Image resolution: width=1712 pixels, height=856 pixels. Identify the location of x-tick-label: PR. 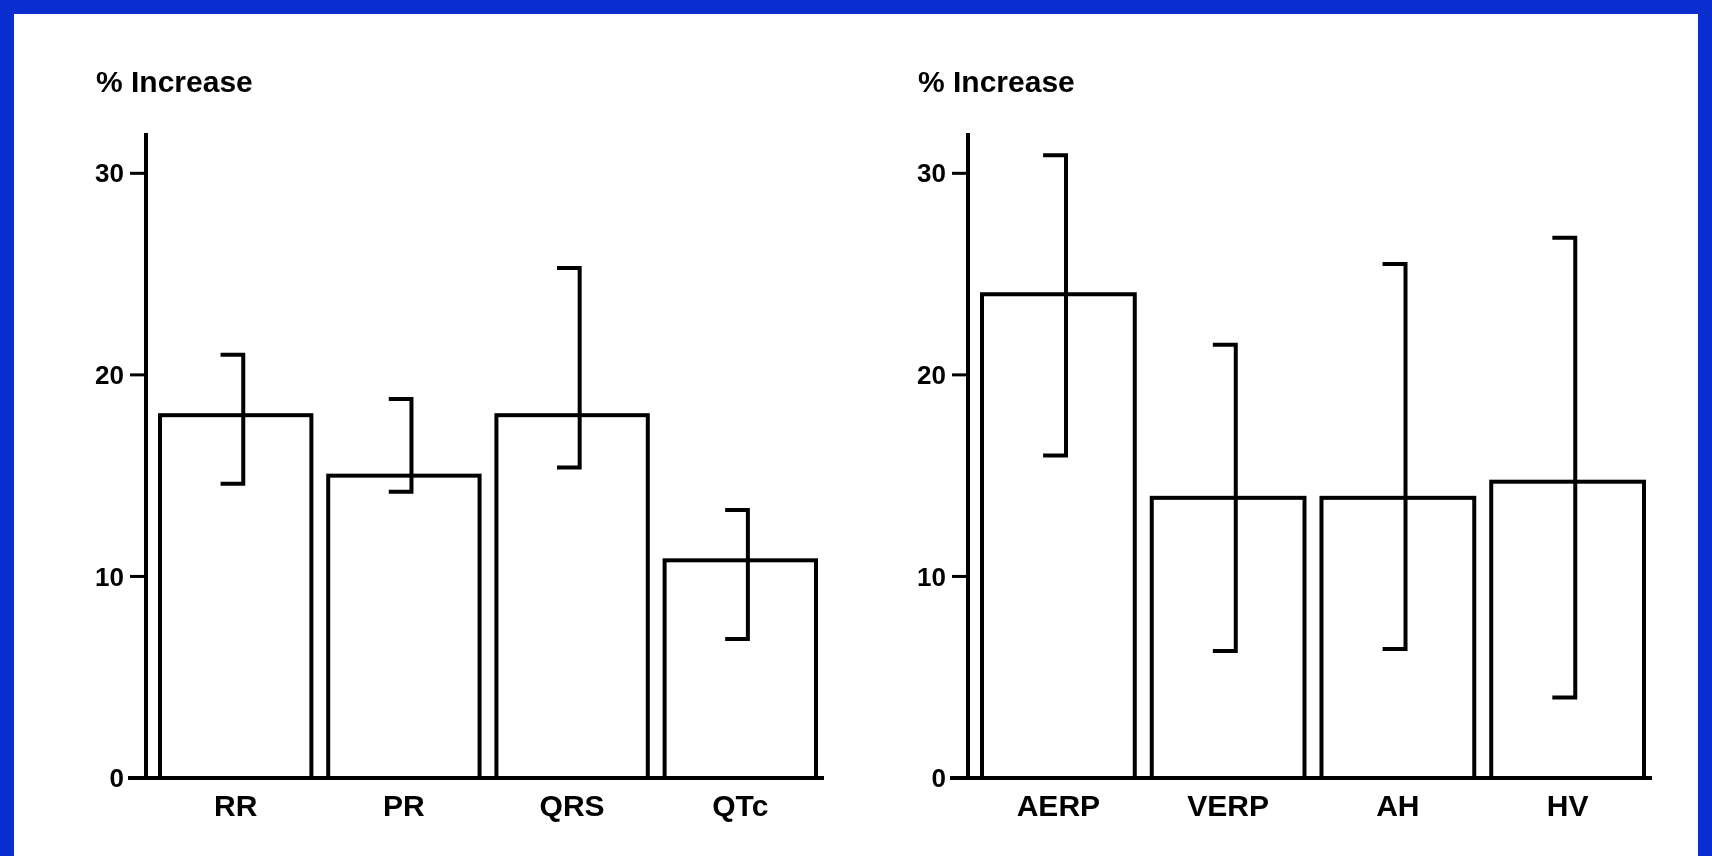
(404, 805).